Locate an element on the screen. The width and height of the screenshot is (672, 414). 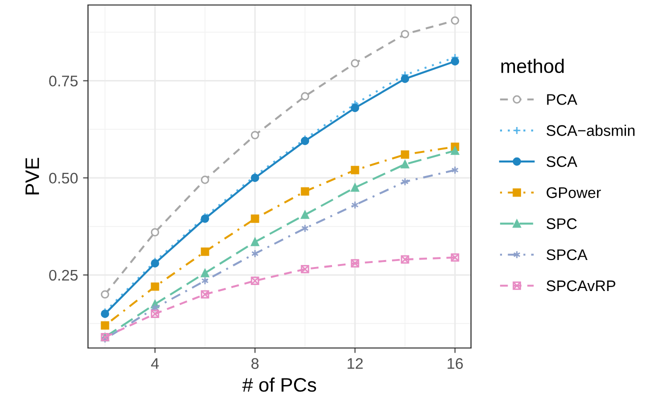
legend-label: PCA is located at coordinates (562, 99).